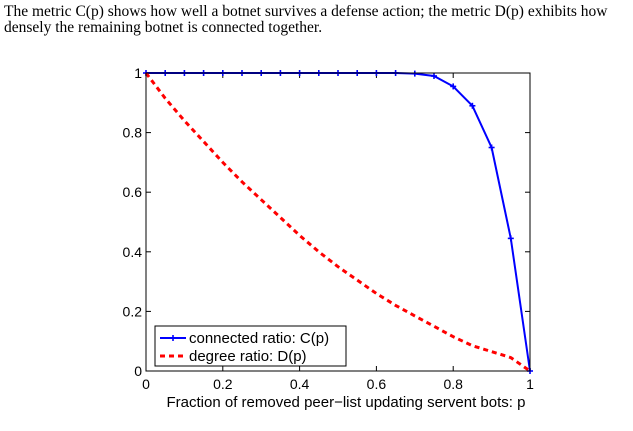 The width and height of the screenshot is (633, 431). I want to click on y-tick-label: 0.4, so click(133, 252).